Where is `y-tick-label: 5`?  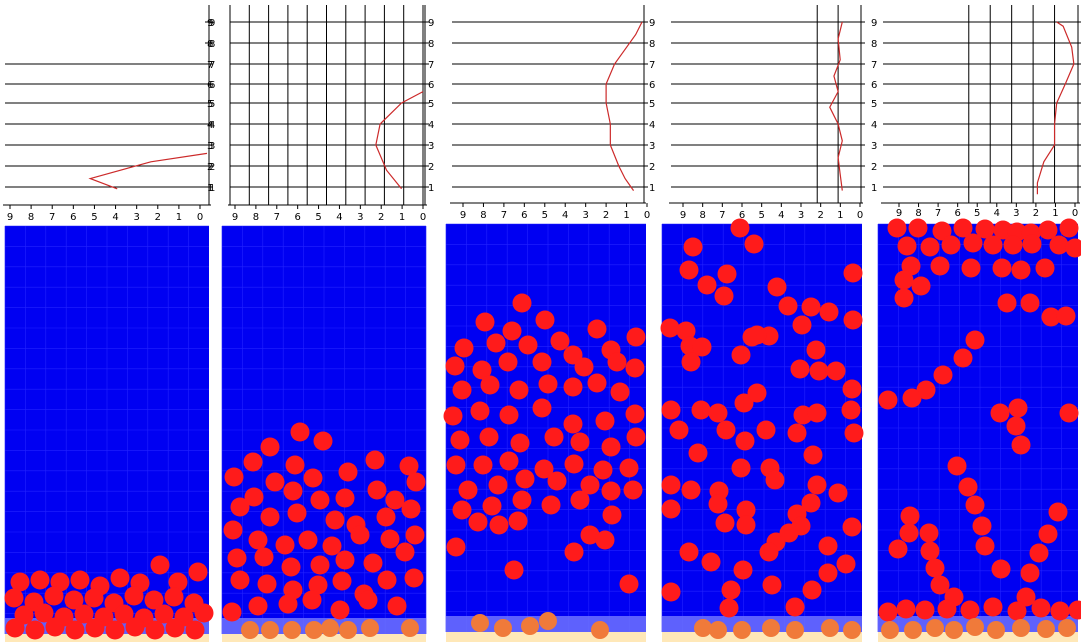 y-tick-label: 5 is located at coordinates (210, 104).